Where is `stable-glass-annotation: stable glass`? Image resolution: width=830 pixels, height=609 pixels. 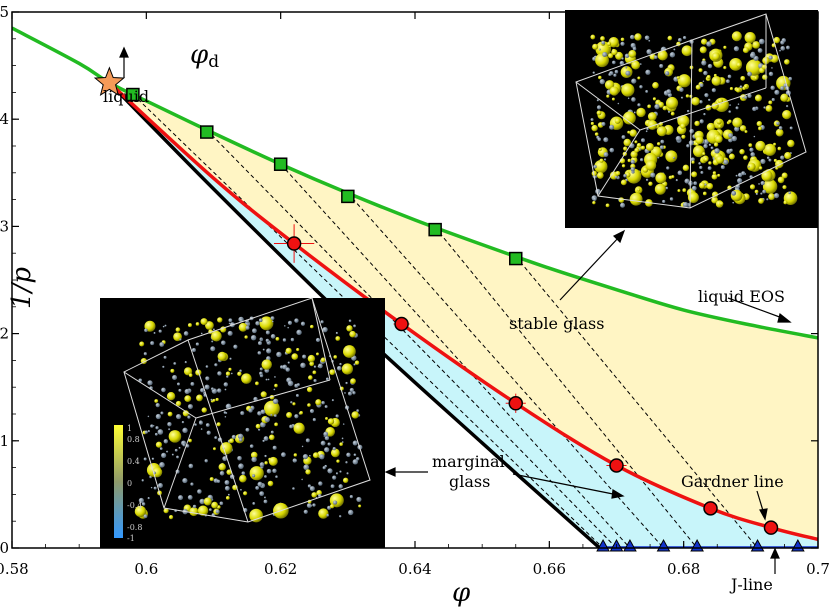
stable-glass-annotation: stable glass is located at coordinates (556, 323).